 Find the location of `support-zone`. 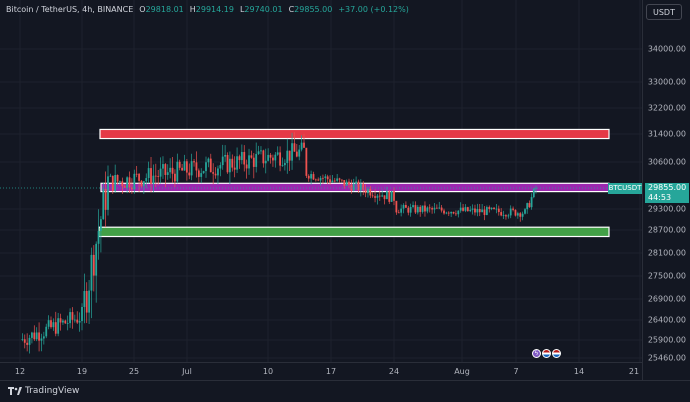

support-zone is located at coordinates (354, 232).